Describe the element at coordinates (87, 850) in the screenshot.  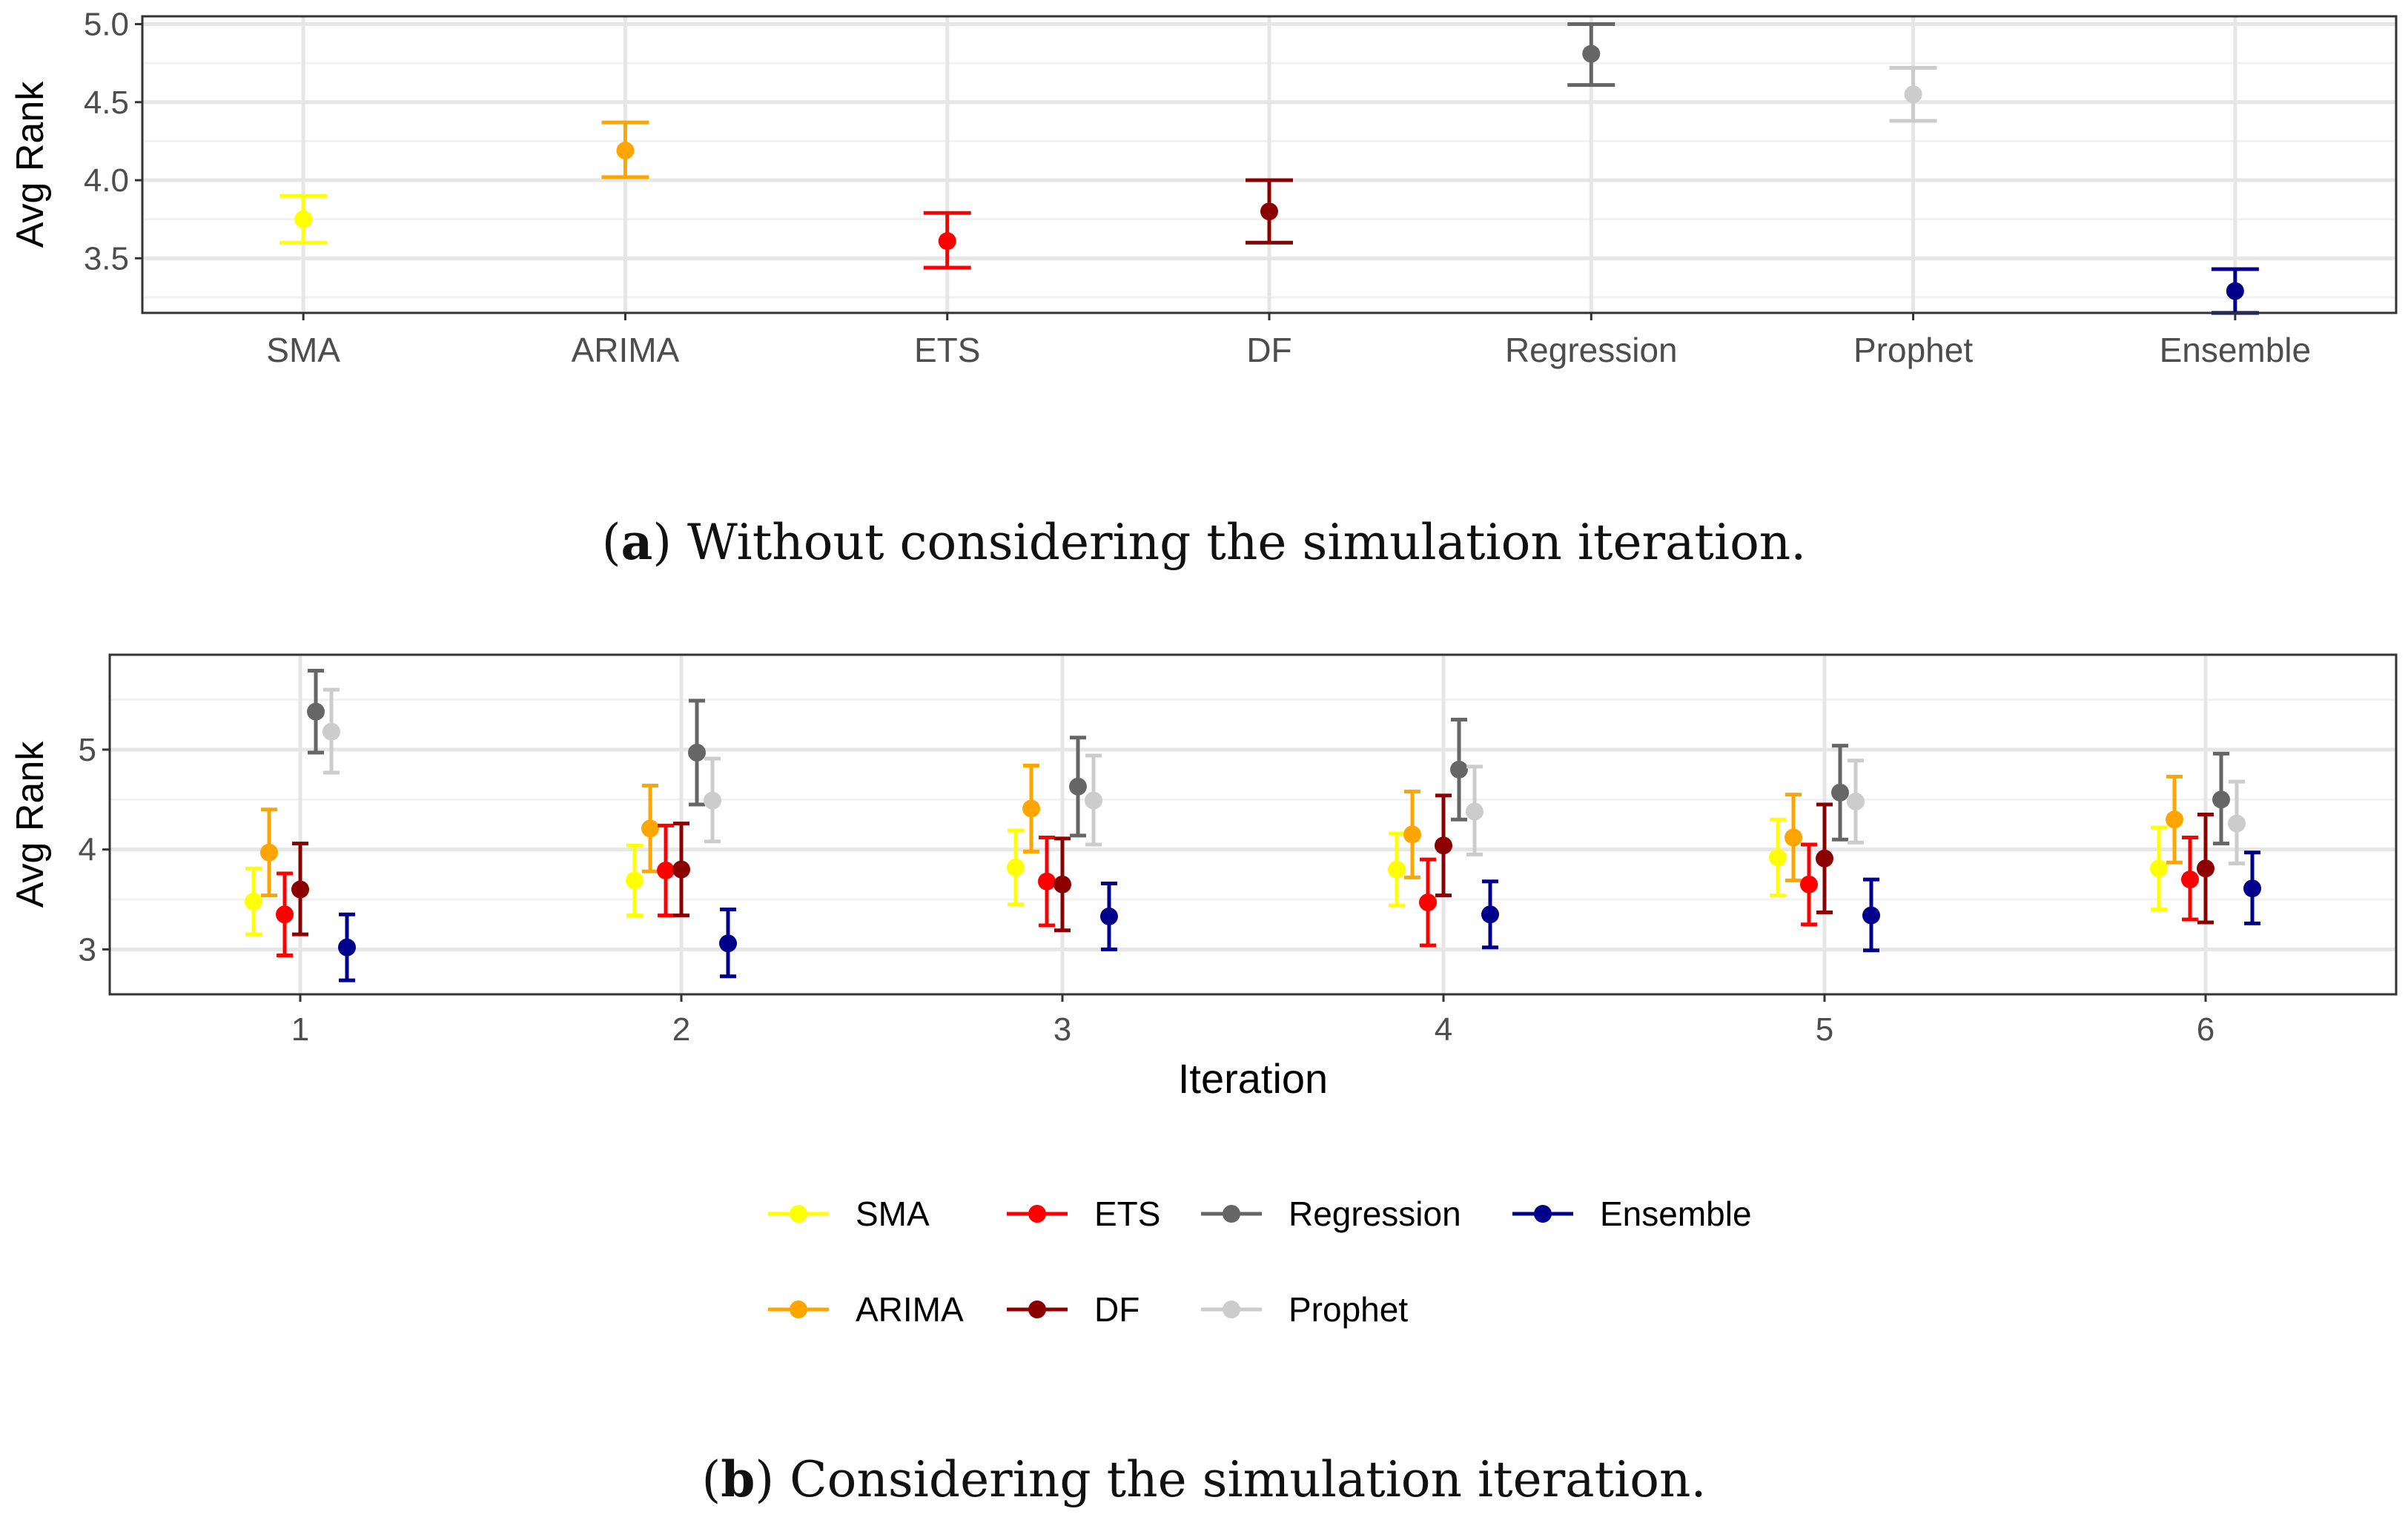
I see `y-tick-label: 4` at that location.